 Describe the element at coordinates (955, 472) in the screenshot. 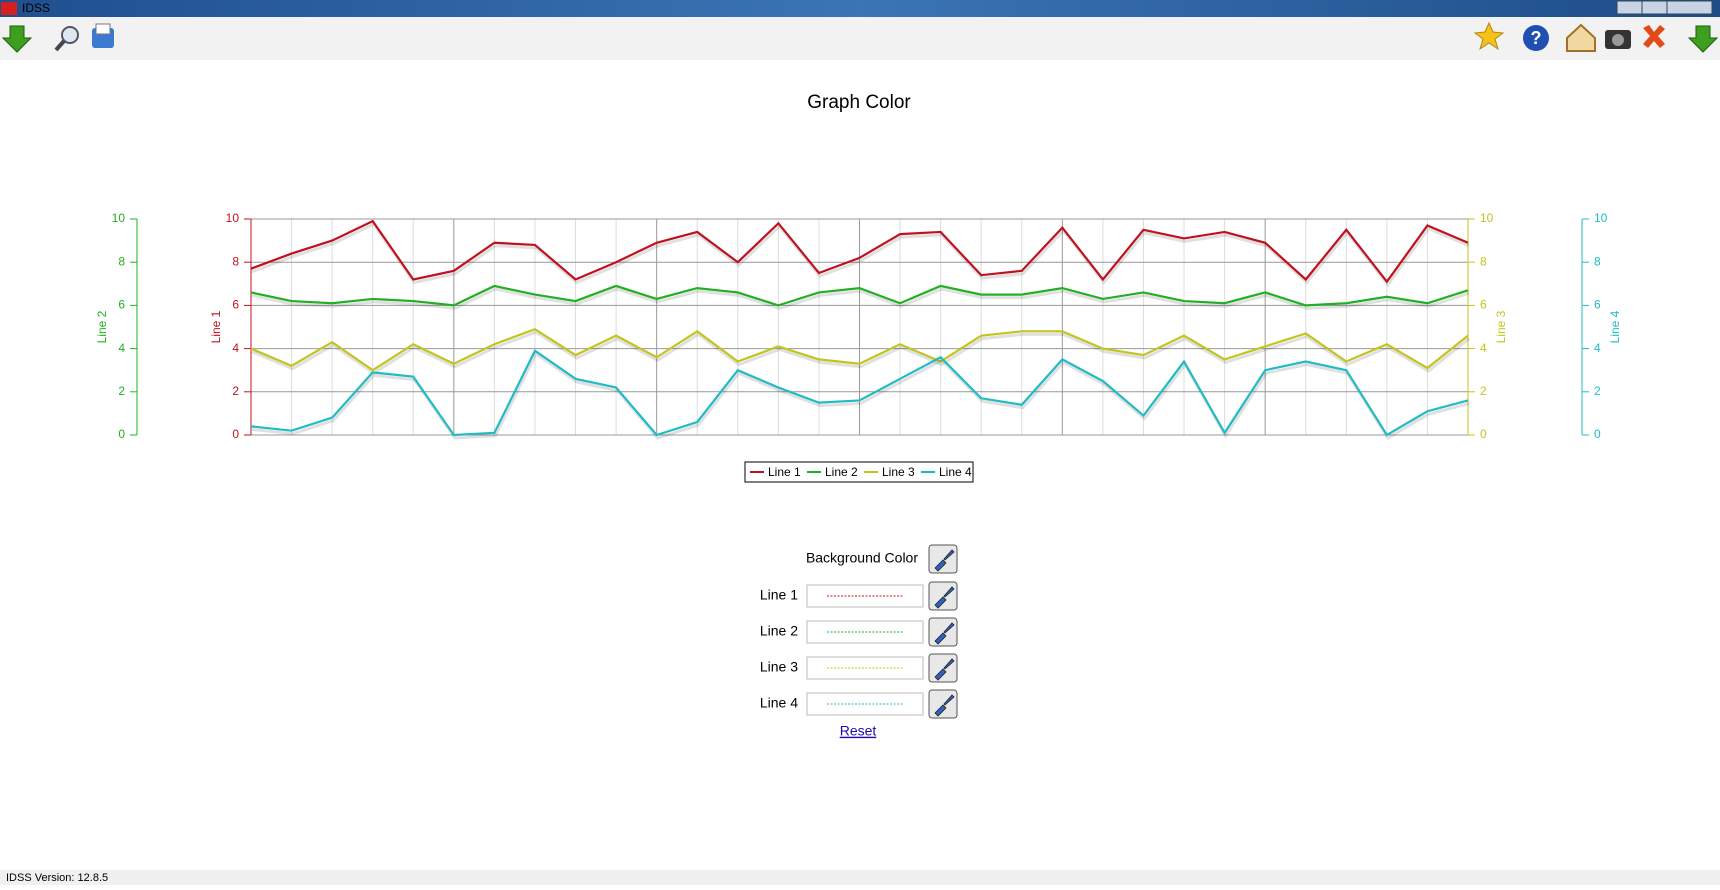

I see `legend-label: Line 4` at that location.